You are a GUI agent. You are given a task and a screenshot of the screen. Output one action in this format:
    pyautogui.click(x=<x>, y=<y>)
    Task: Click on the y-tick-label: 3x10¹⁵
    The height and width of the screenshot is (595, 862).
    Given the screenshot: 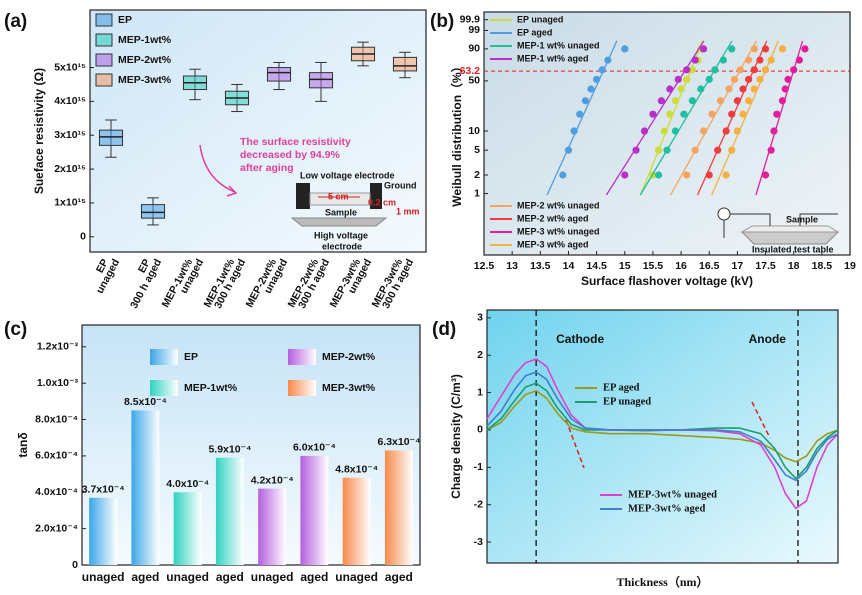 What is the action you would take?
    pyautogui.click(x=70, y=135)
    